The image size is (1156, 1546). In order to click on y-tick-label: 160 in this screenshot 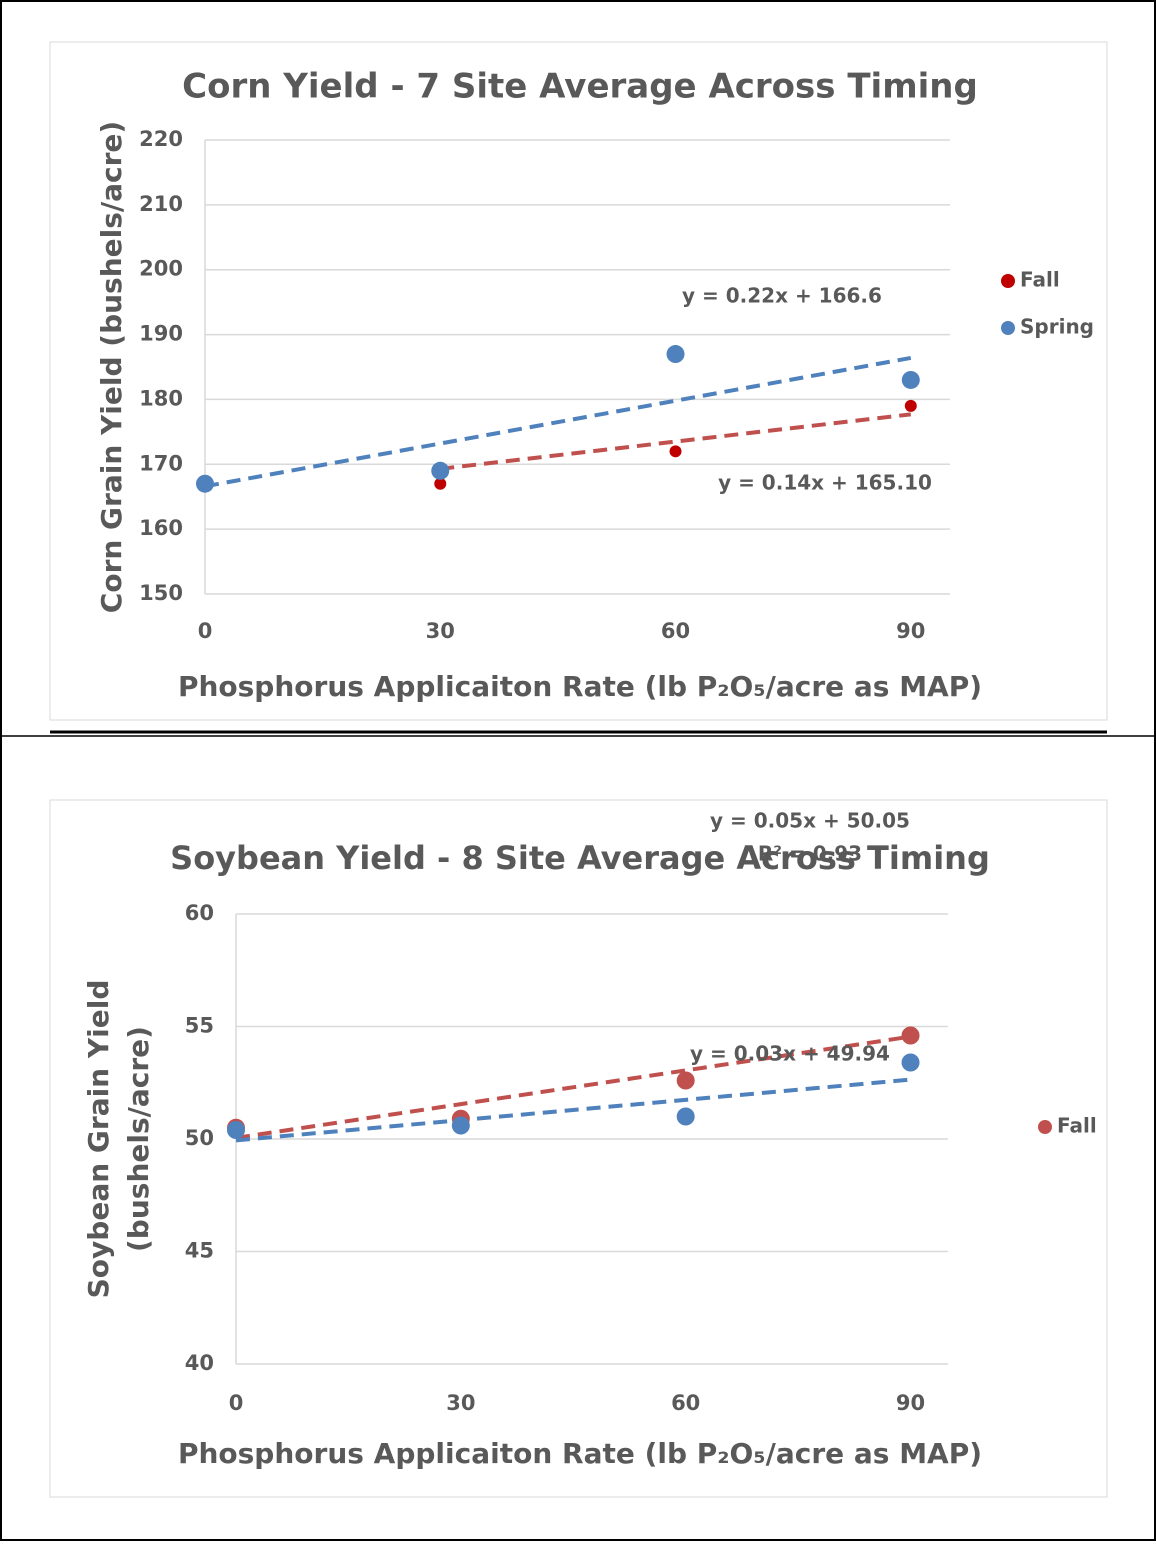, I will do `click(161, 528)`.